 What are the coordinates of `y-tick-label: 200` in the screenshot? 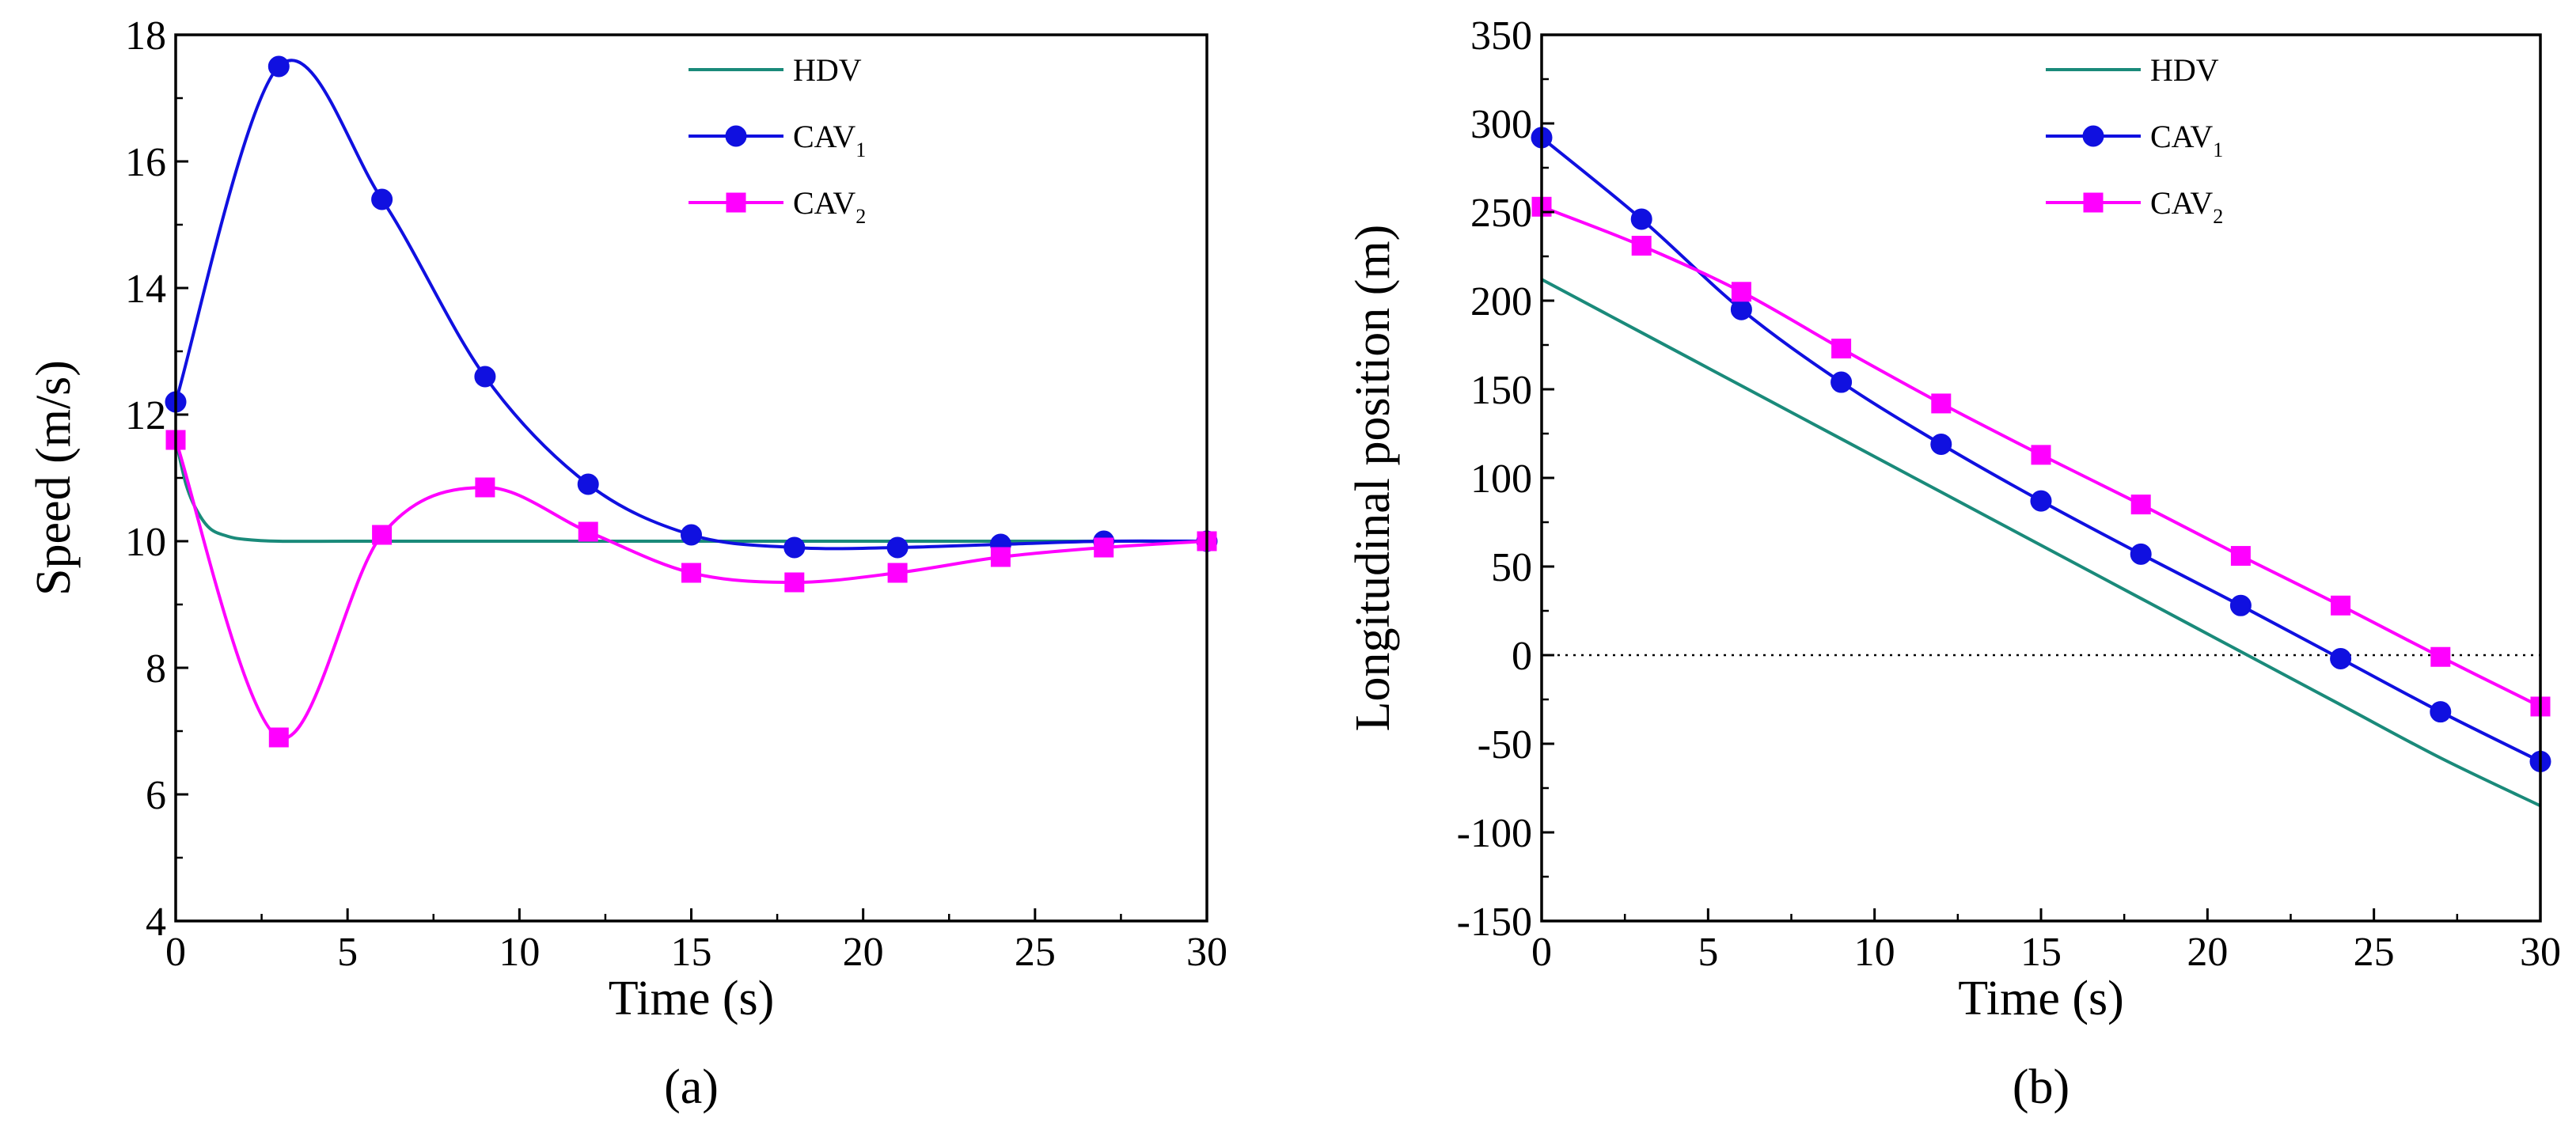 It's located at (1501, 301).